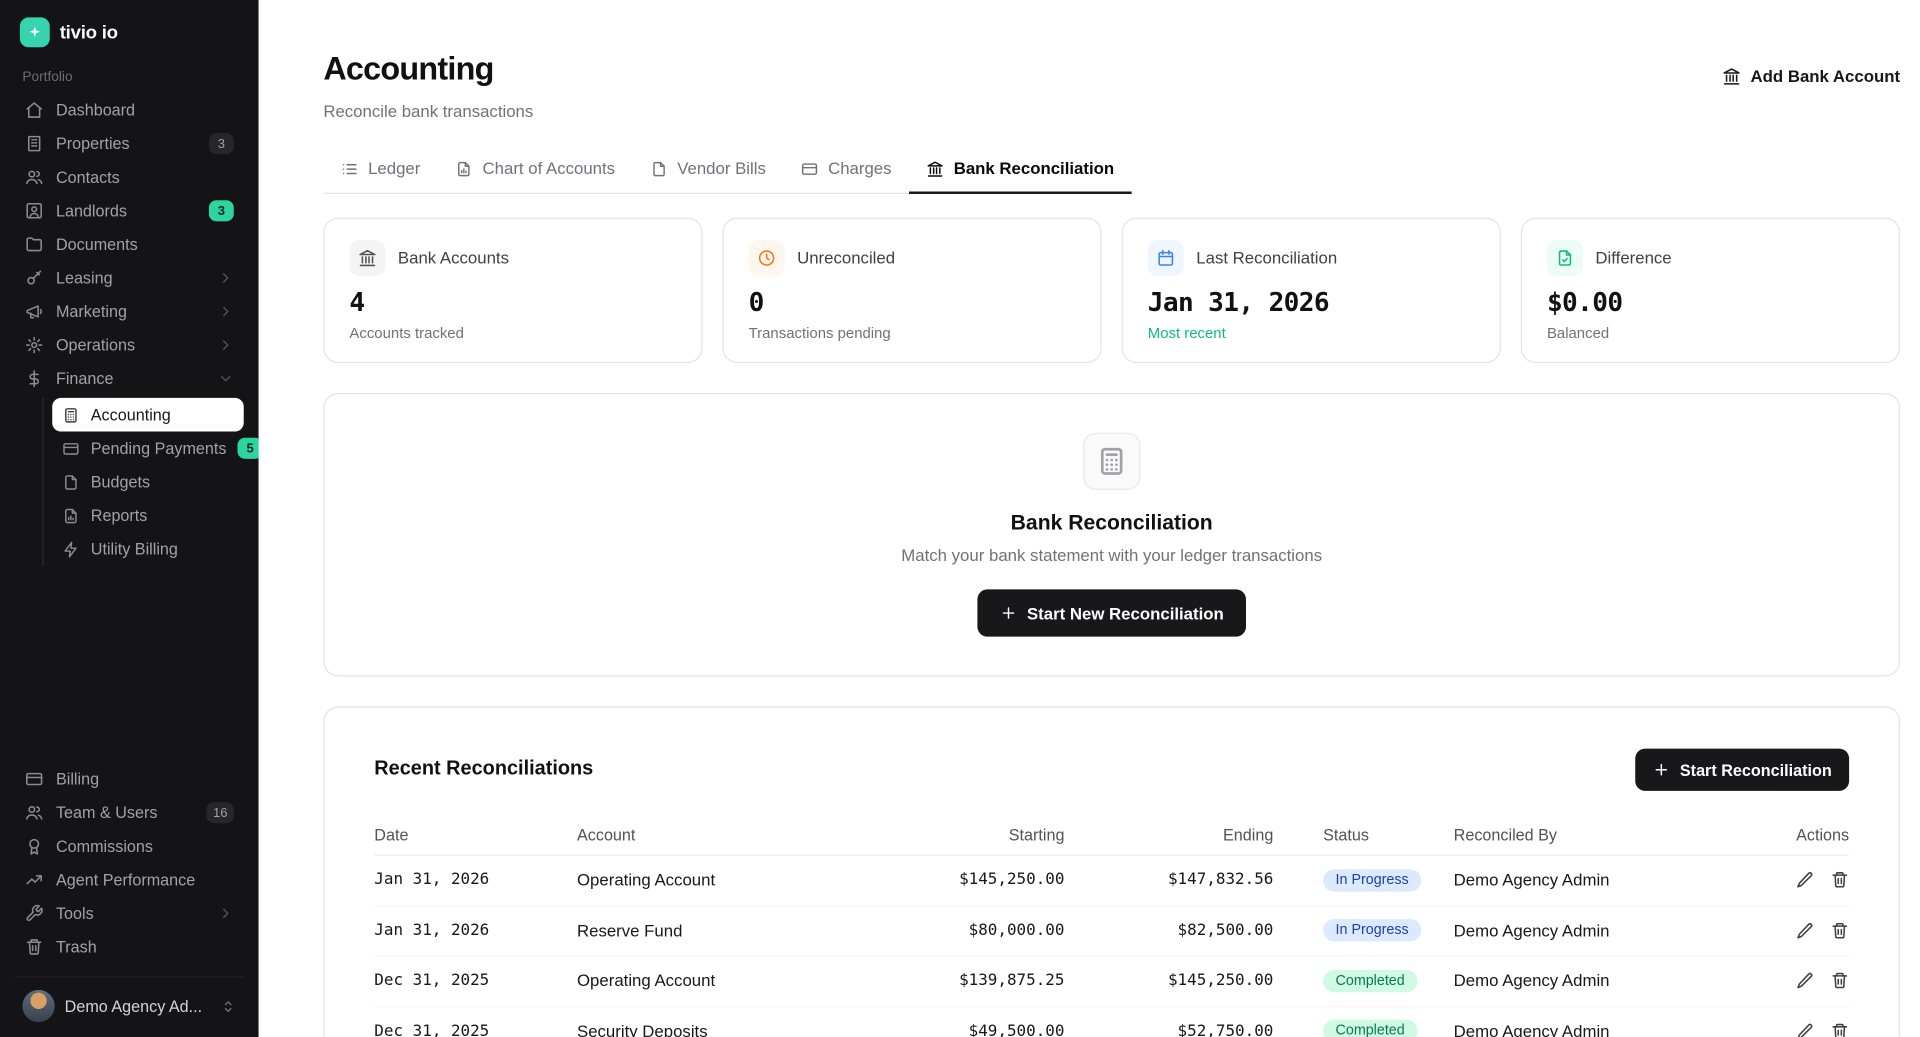 This screenshot has height=1037, width=1920. Describe the element at coordinates (134, 549) in the screenshot. I see `sidebar-item-label: Utility Billing` at that location.